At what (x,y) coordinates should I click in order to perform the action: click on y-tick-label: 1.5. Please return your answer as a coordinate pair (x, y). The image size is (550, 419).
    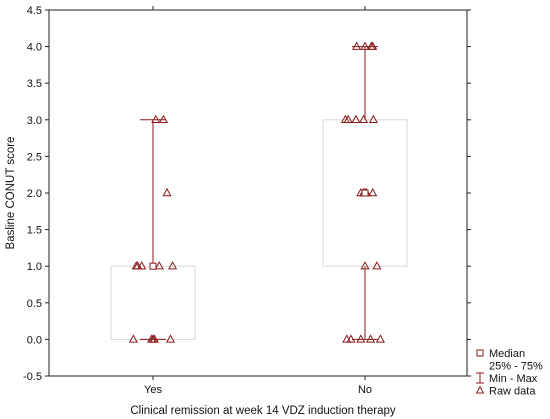
    Looking at the image, I should click on (34, 231).